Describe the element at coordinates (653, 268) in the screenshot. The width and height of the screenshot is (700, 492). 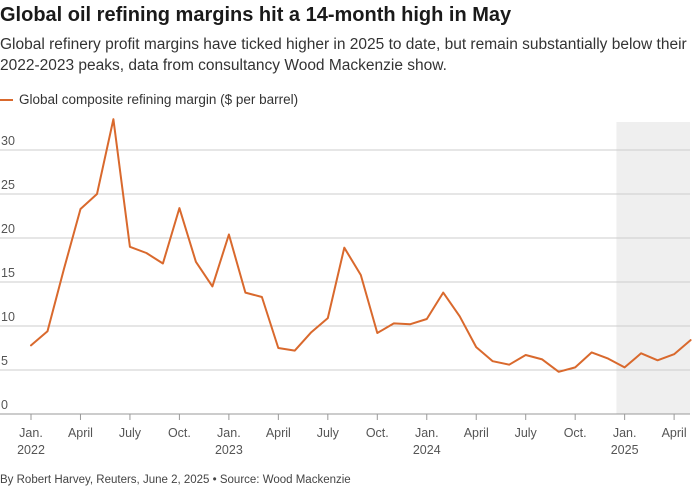
I see `shaded-2025-region` at that location.